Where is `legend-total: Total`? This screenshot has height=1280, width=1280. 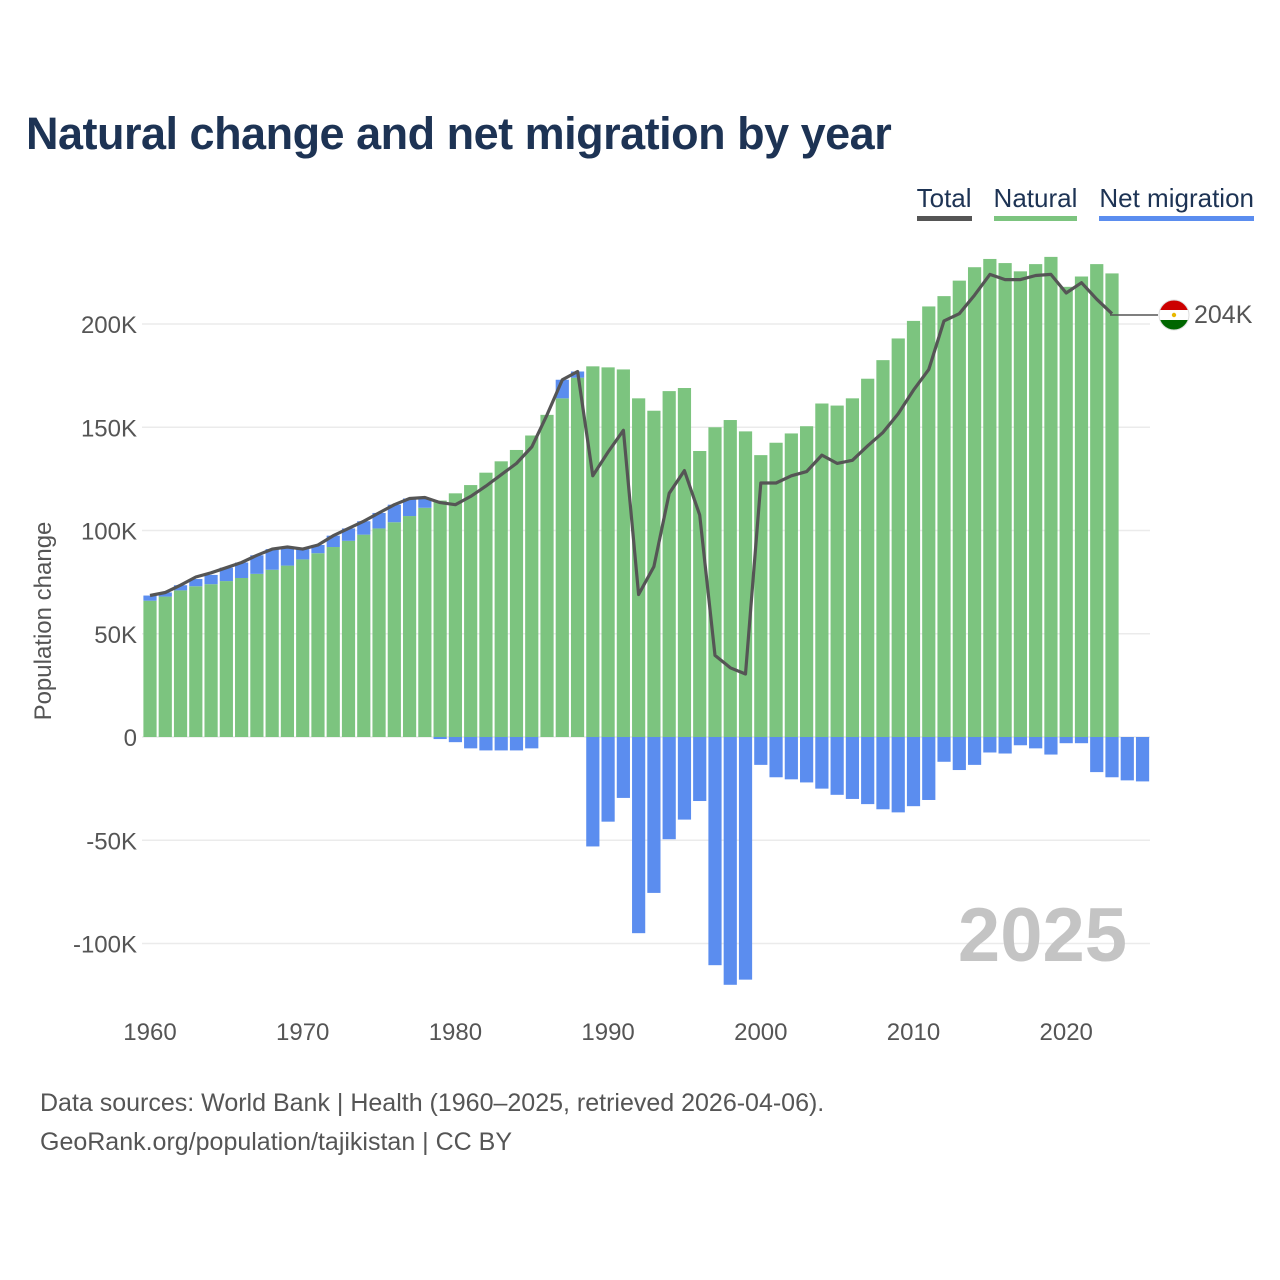
legend-total: Total is located at coordinates (944, 202).